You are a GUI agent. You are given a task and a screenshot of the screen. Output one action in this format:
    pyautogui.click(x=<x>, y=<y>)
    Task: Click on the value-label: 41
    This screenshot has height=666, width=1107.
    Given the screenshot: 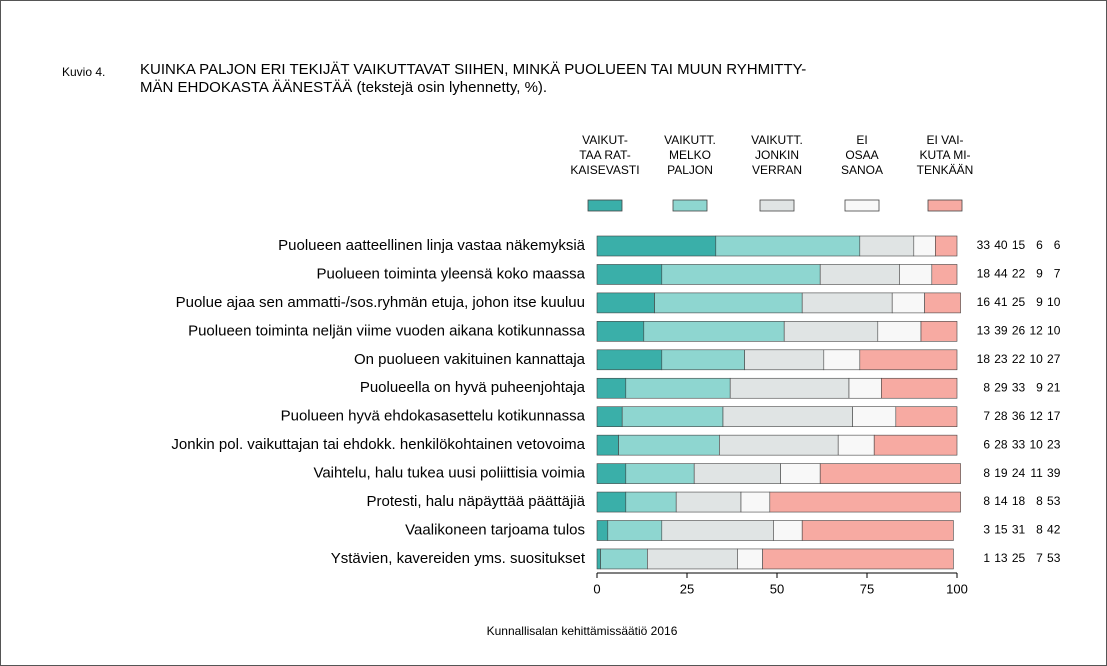 What is the action you would take?
    pyautogui.click(x=1001, y=302)
    